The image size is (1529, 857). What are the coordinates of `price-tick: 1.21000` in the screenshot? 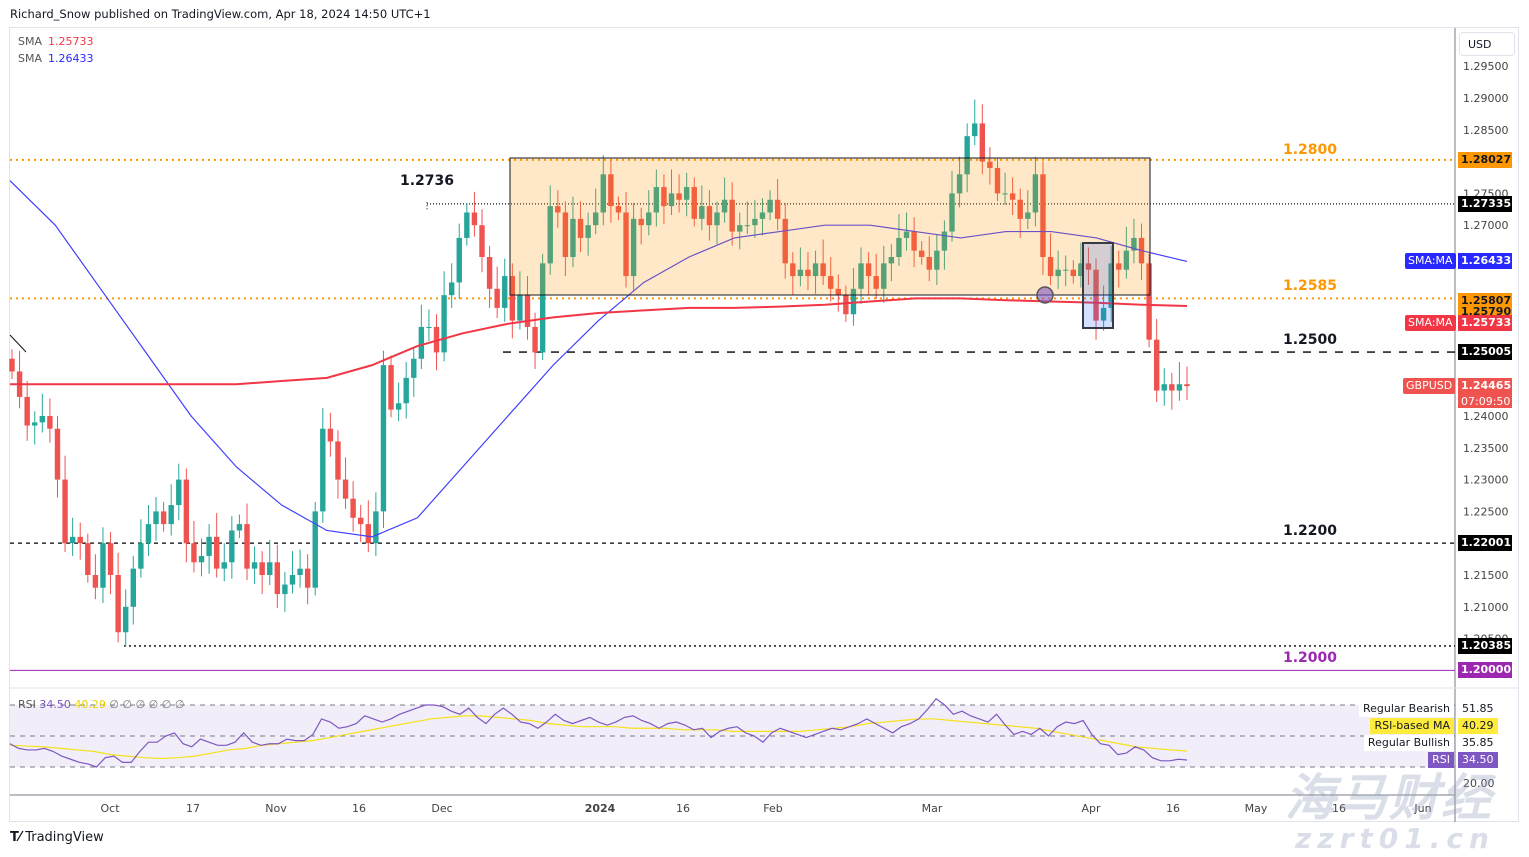 It's located at (1486, 607).